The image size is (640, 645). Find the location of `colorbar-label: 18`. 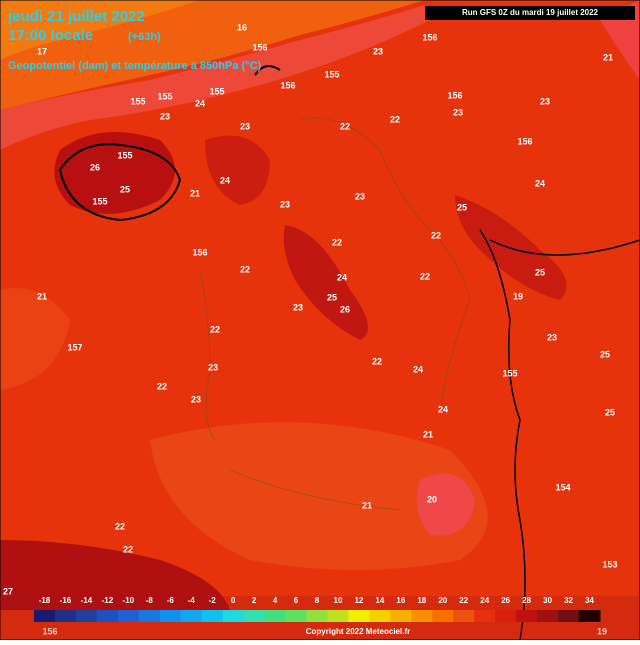

colorbar-label: 18 is located at coordinates (421, 600).